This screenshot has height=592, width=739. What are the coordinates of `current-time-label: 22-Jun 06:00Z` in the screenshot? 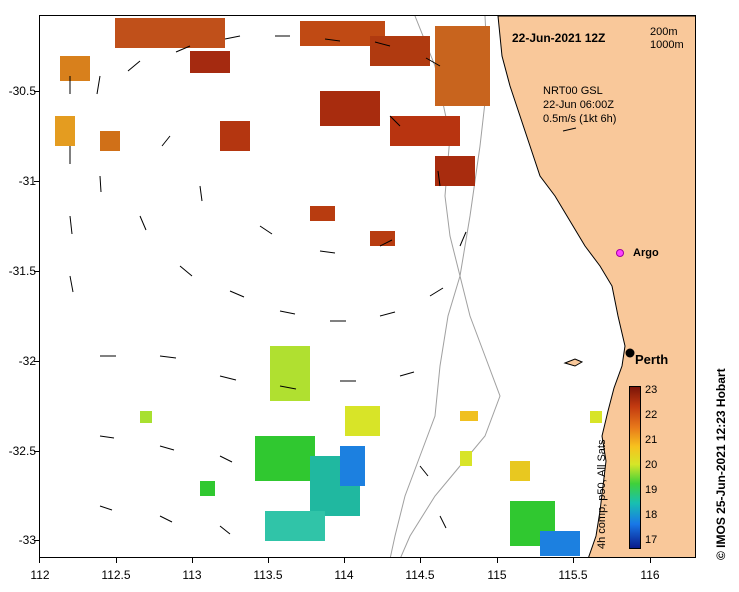 It's located at (578, 105).